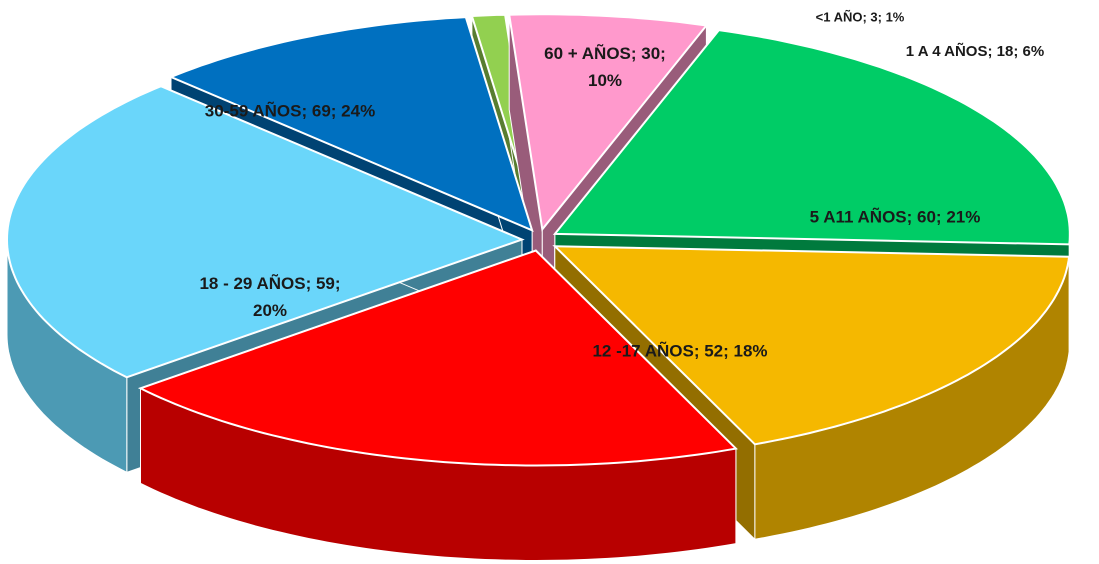  I want to click on data-label: 1 A 4 AÑOS; 18; 6%, so click(975, 51).